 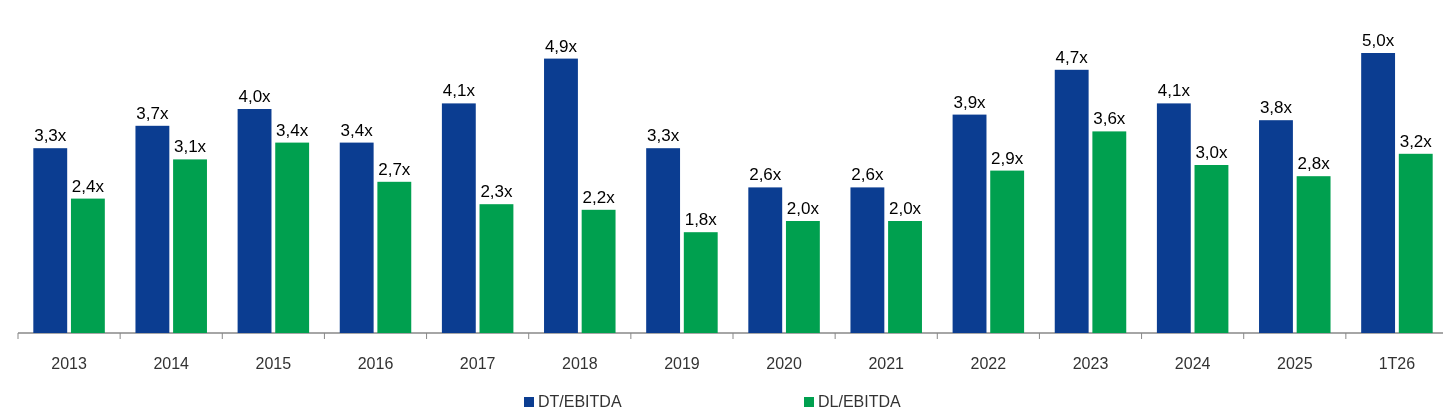 I want to click on data-label: 3,8x, so click(x=1276, y=108).